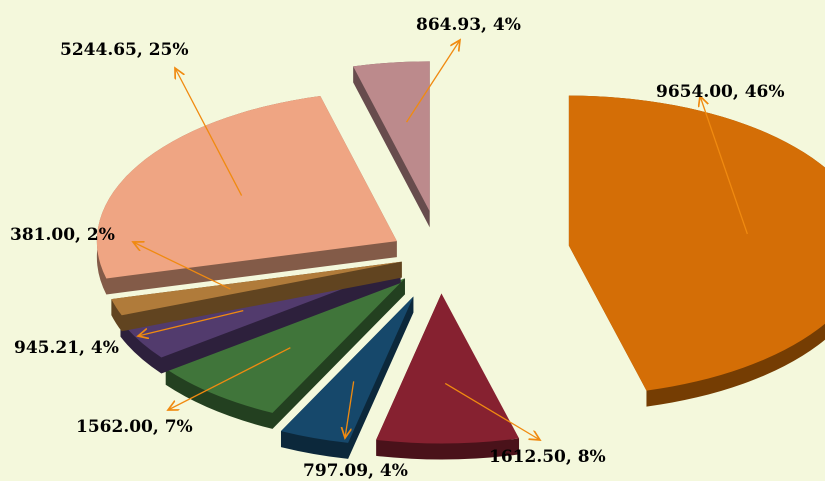  I want to click on data-label-slice-7: 5244.65, 25%, so click(124, 50).